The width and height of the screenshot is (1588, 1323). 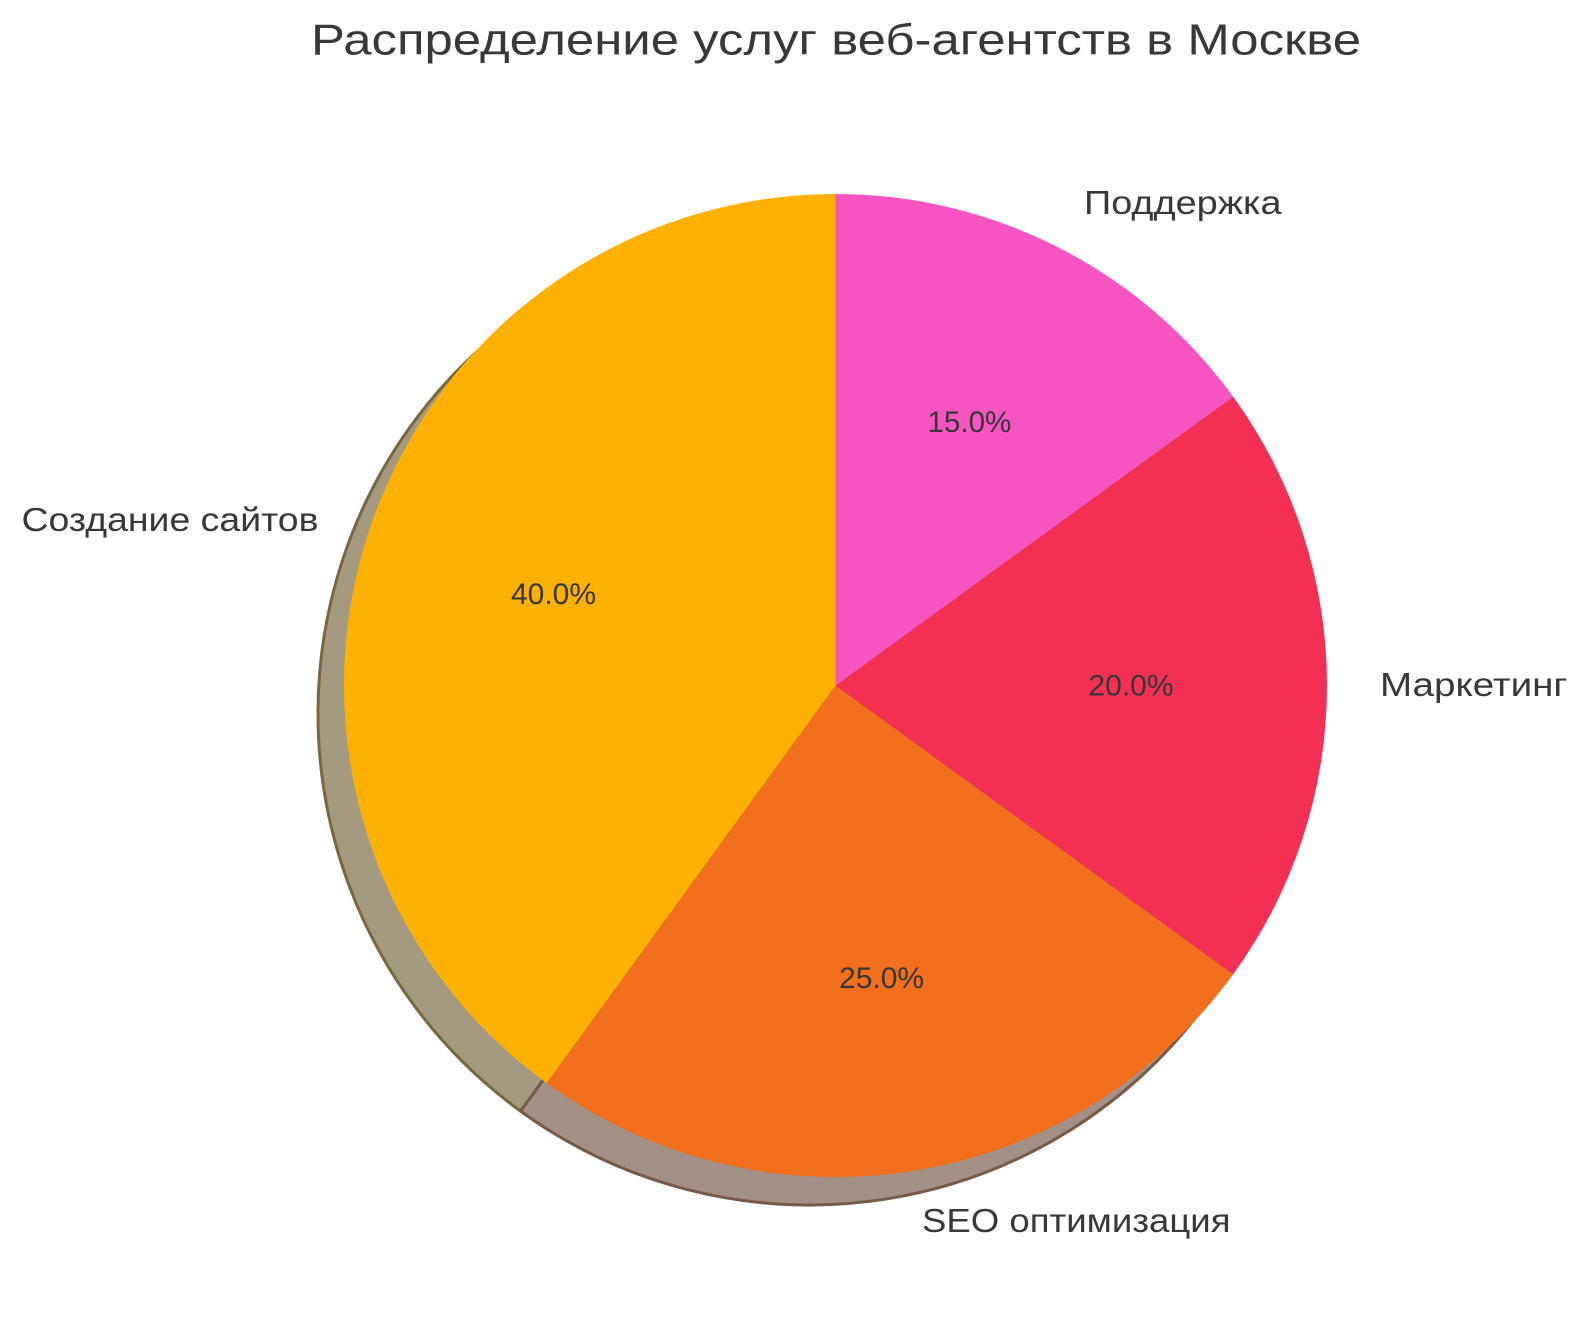 I want to click on svg-text: SEO оптимизация, so click(x=1076, y=1220).